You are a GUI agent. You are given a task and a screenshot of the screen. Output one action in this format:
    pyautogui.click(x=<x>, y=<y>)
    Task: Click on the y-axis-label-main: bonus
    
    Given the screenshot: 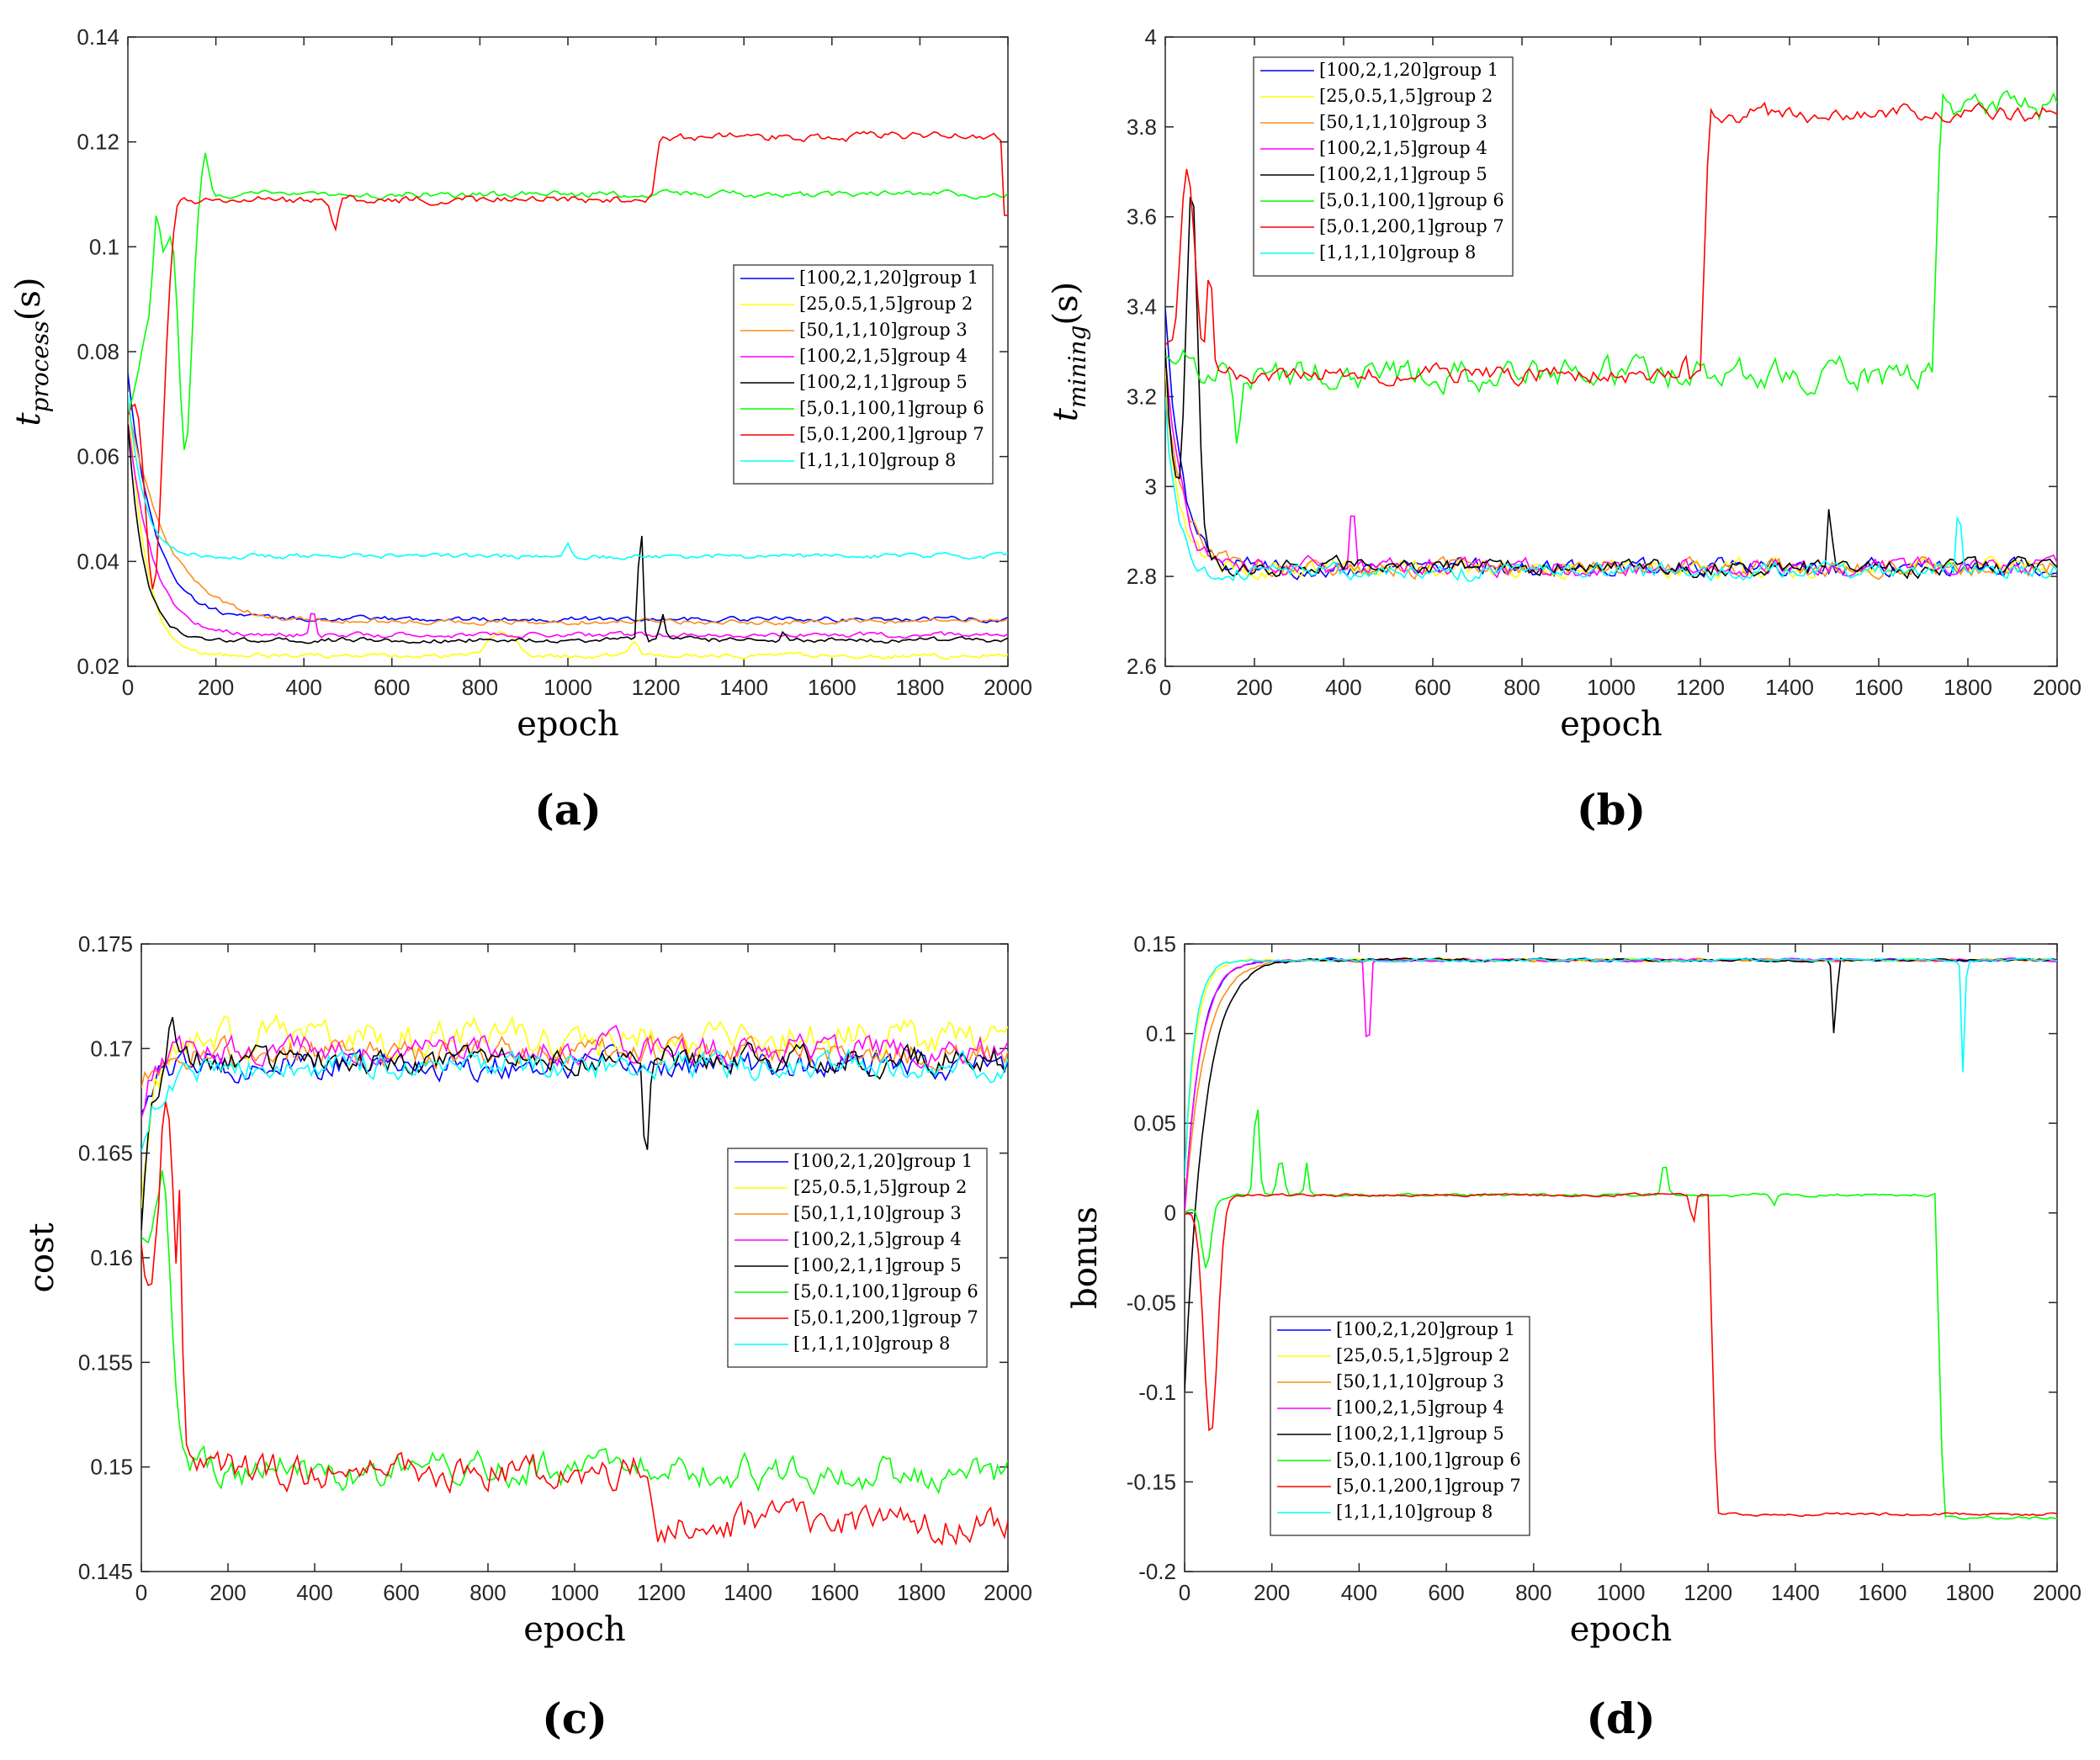 What is the action you would take?
    pyautogui.click(x=1085, y=1258)
    